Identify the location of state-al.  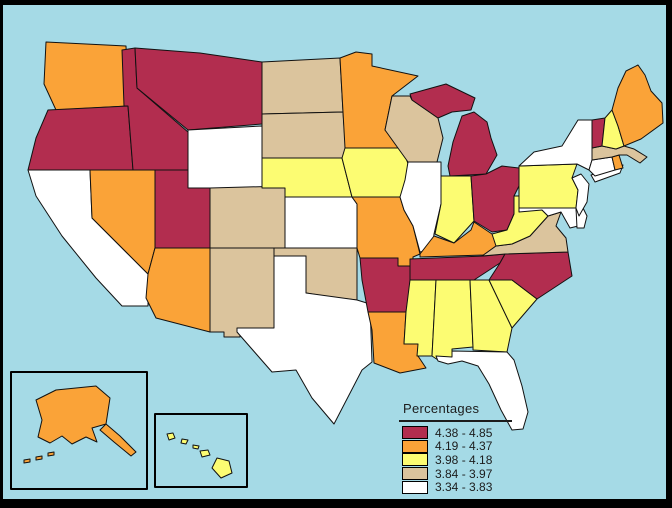
(452, 320).